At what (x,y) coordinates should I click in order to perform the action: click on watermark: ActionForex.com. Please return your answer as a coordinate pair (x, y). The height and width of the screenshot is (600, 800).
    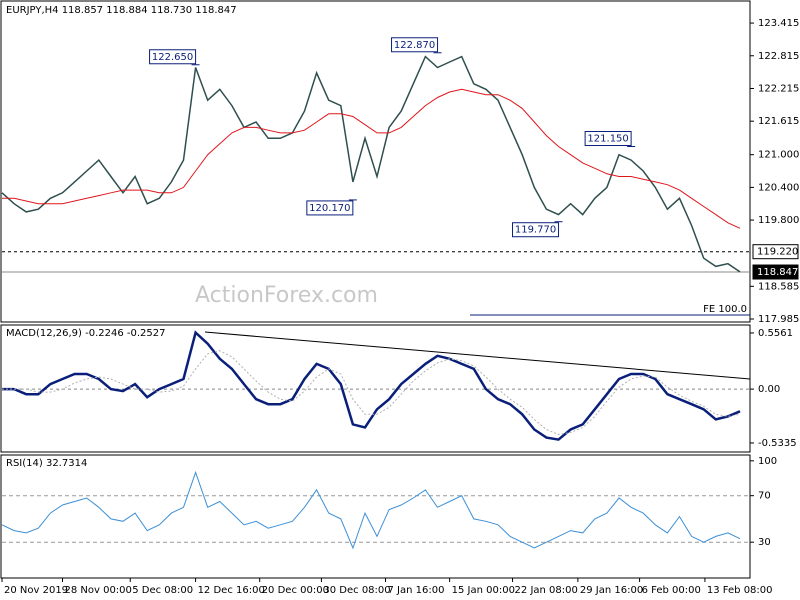
    Looking at the image, I should click on (286, 295).